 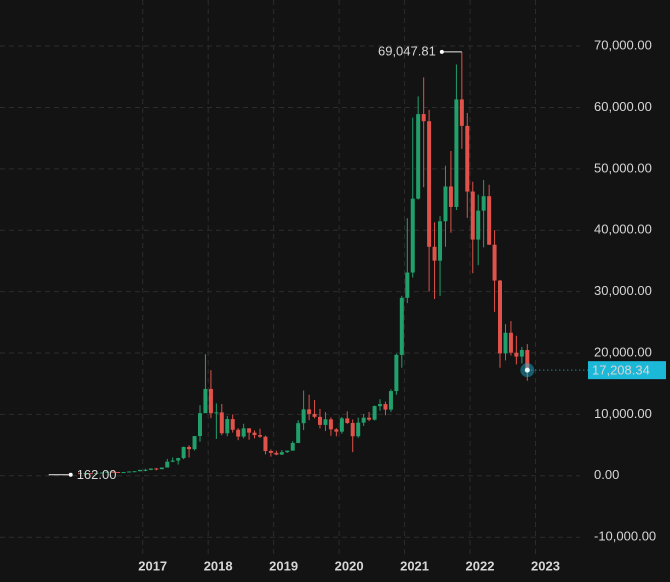 I want to click on low-marker-label: 162.00, so click(x=97, y=474).